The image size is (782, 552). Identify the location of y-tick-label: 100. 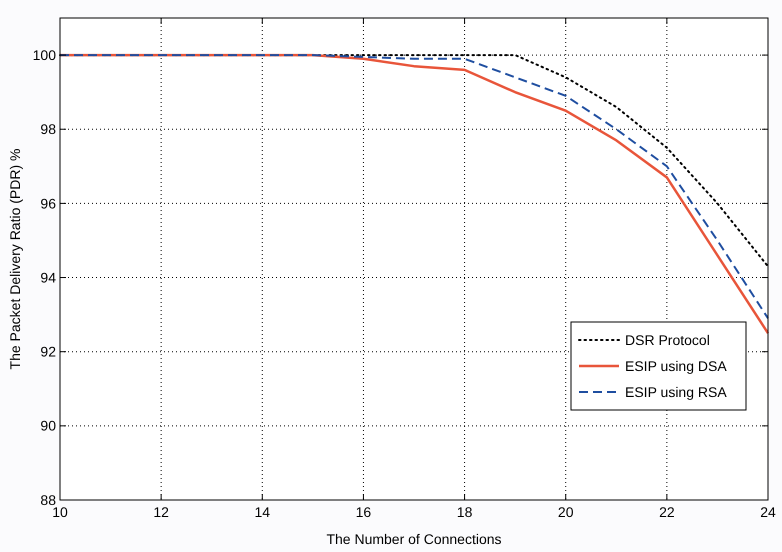
(44, 54).